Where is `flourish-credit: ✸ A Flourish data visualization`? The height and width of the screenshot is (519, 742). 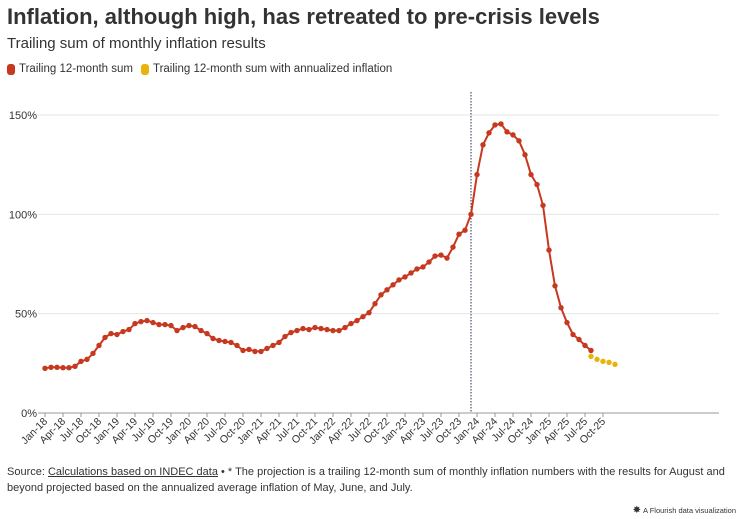
flourish-credit: ✸ A Flourish data visualization is located at coordinates (684, 510).